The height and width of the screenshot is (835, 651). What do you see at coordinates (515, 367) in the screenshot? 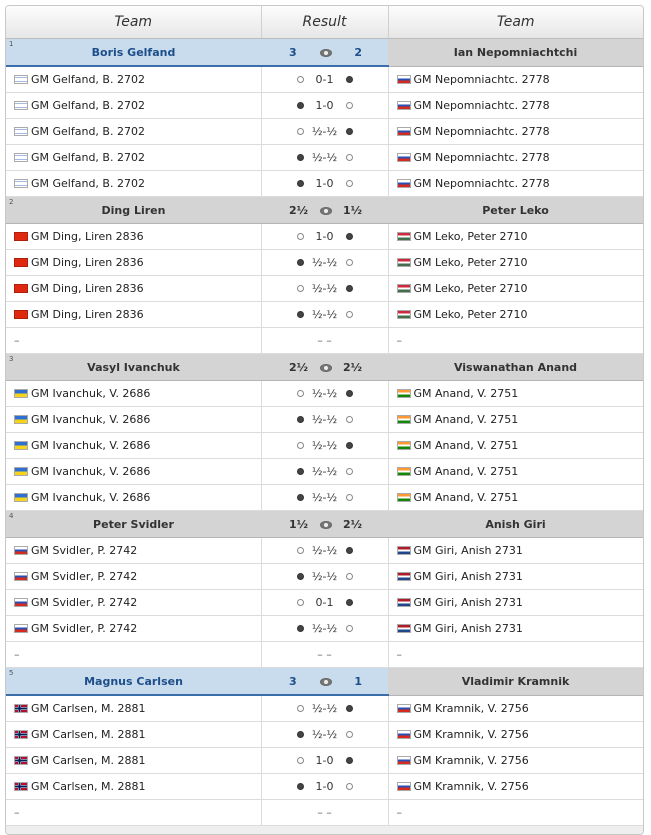
I see `team-right-name: Viswanathan Anand` at bounding box center [515, 367].